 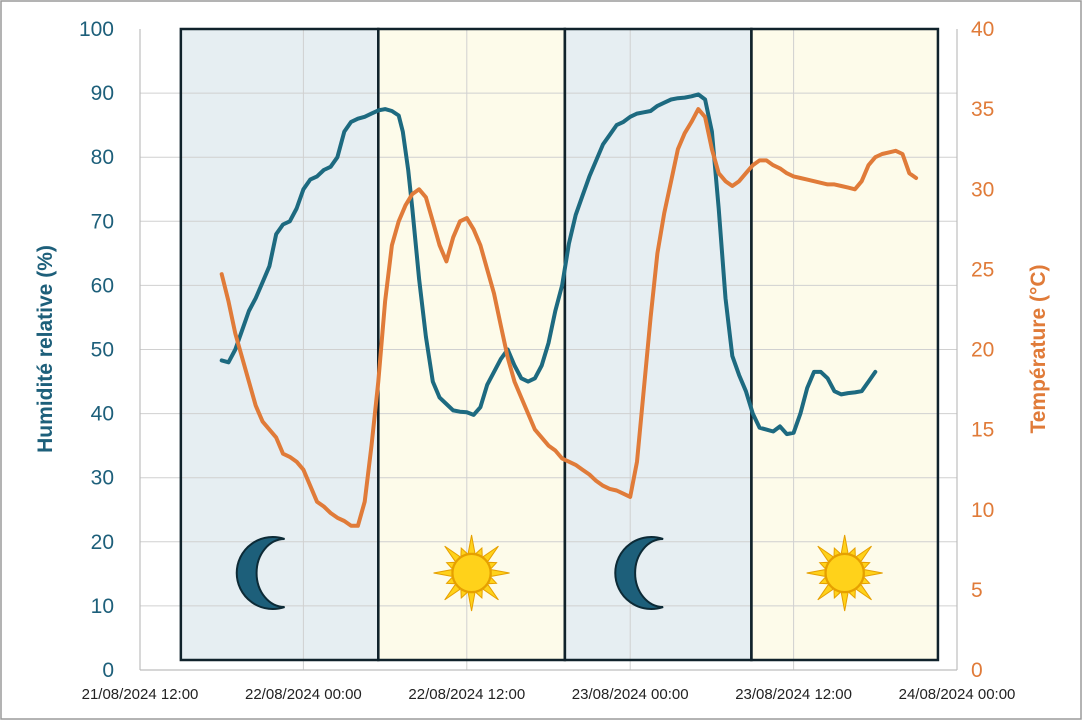 I want to click on y-right-tick-label: 40, so click(x=982, y=29).